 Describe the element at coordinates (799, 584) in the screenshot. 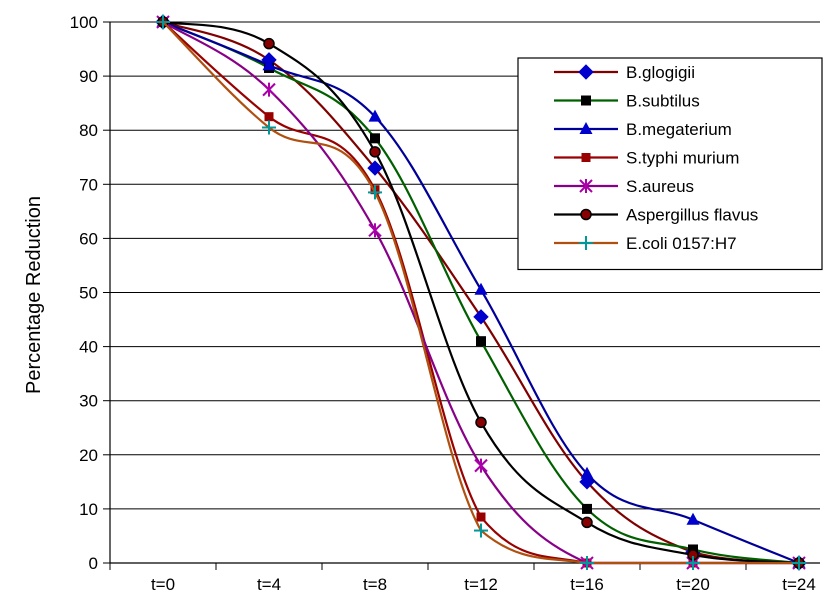

I see `x-tick-label: t=24` at that location.